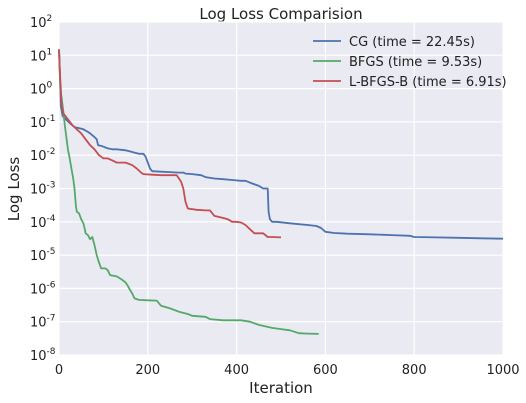  Describe the element at coordinates (415, 62) in the screenshot. I see `legend-label: BFGS (time = 9.53s)` at that location.